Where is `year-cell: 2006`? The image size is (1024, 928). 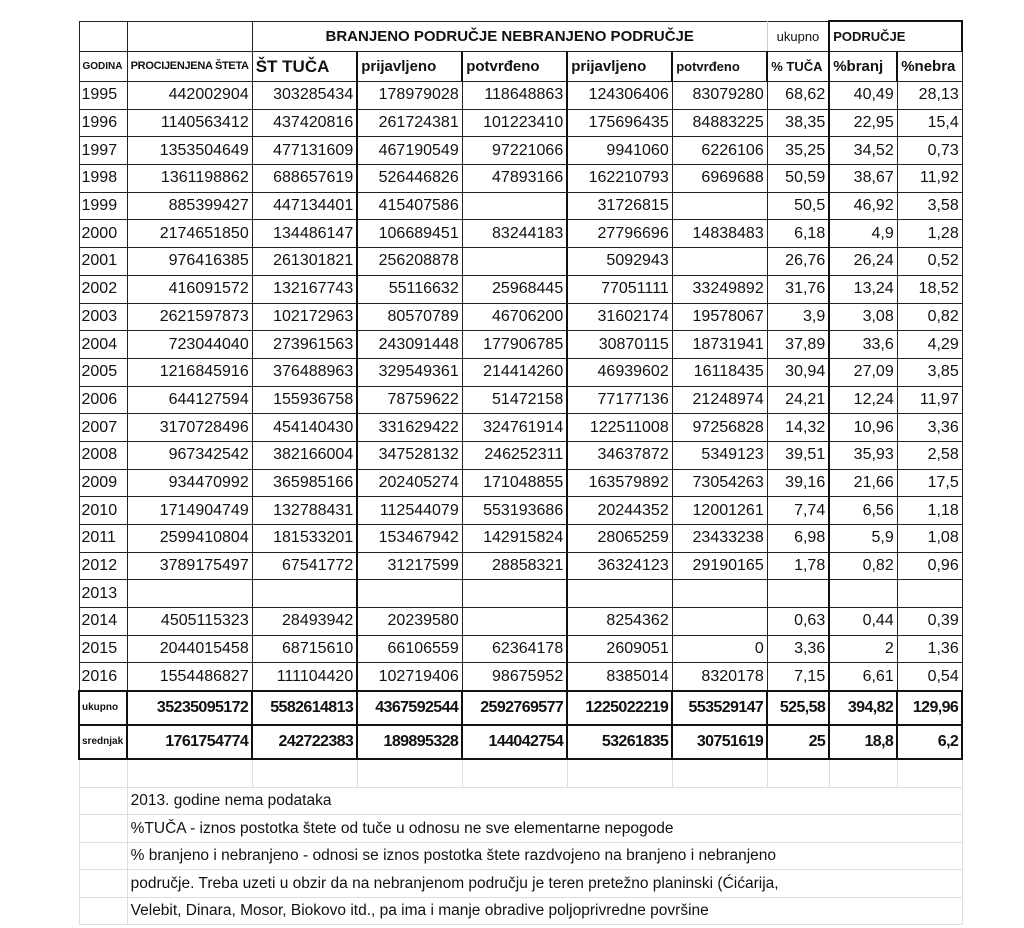
year-cell: 2006 is located at coordinates (103, 400).